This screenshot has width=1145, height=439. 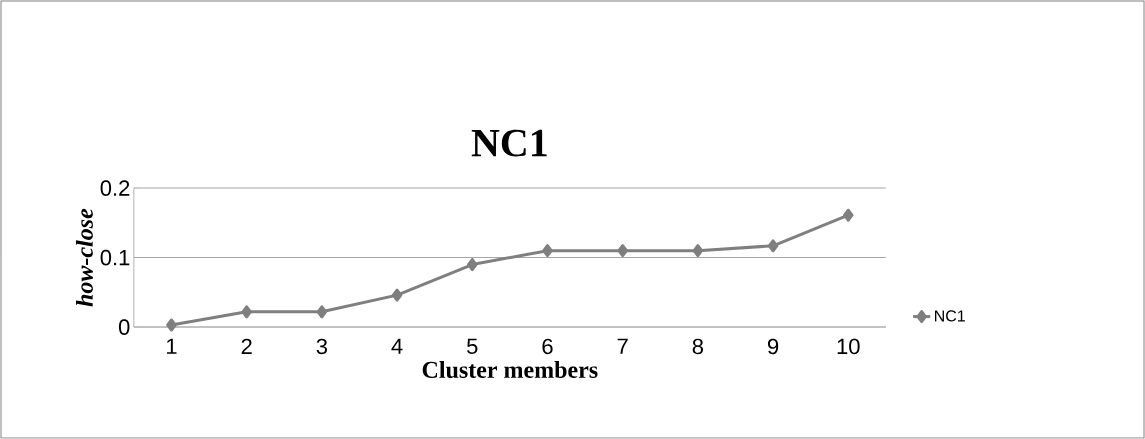 What do you see at coordinates (510, 370) in the screenshot?
I see `x-axis-title: Cluster members` at bounding box center [510, 370].